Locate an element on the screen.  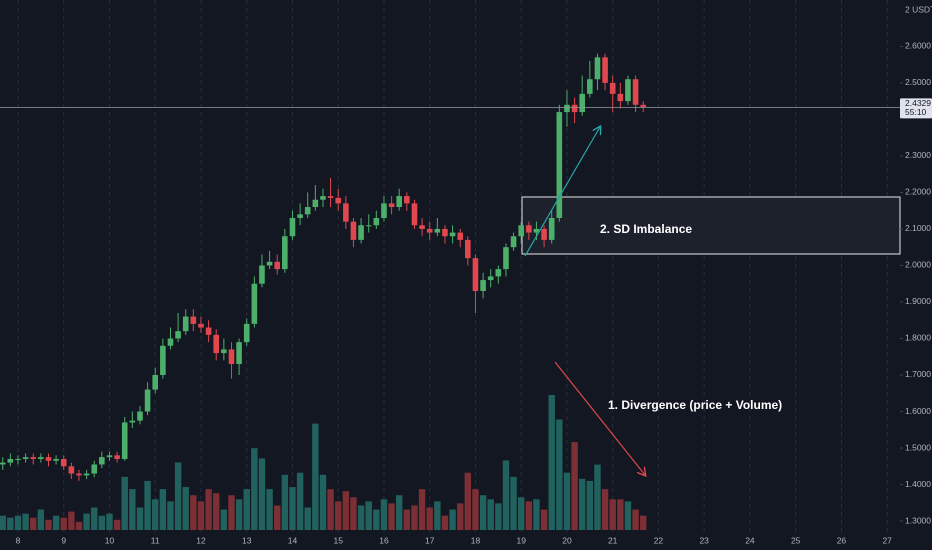
x-tick-label: 20 is located at coordinates (567, 540).